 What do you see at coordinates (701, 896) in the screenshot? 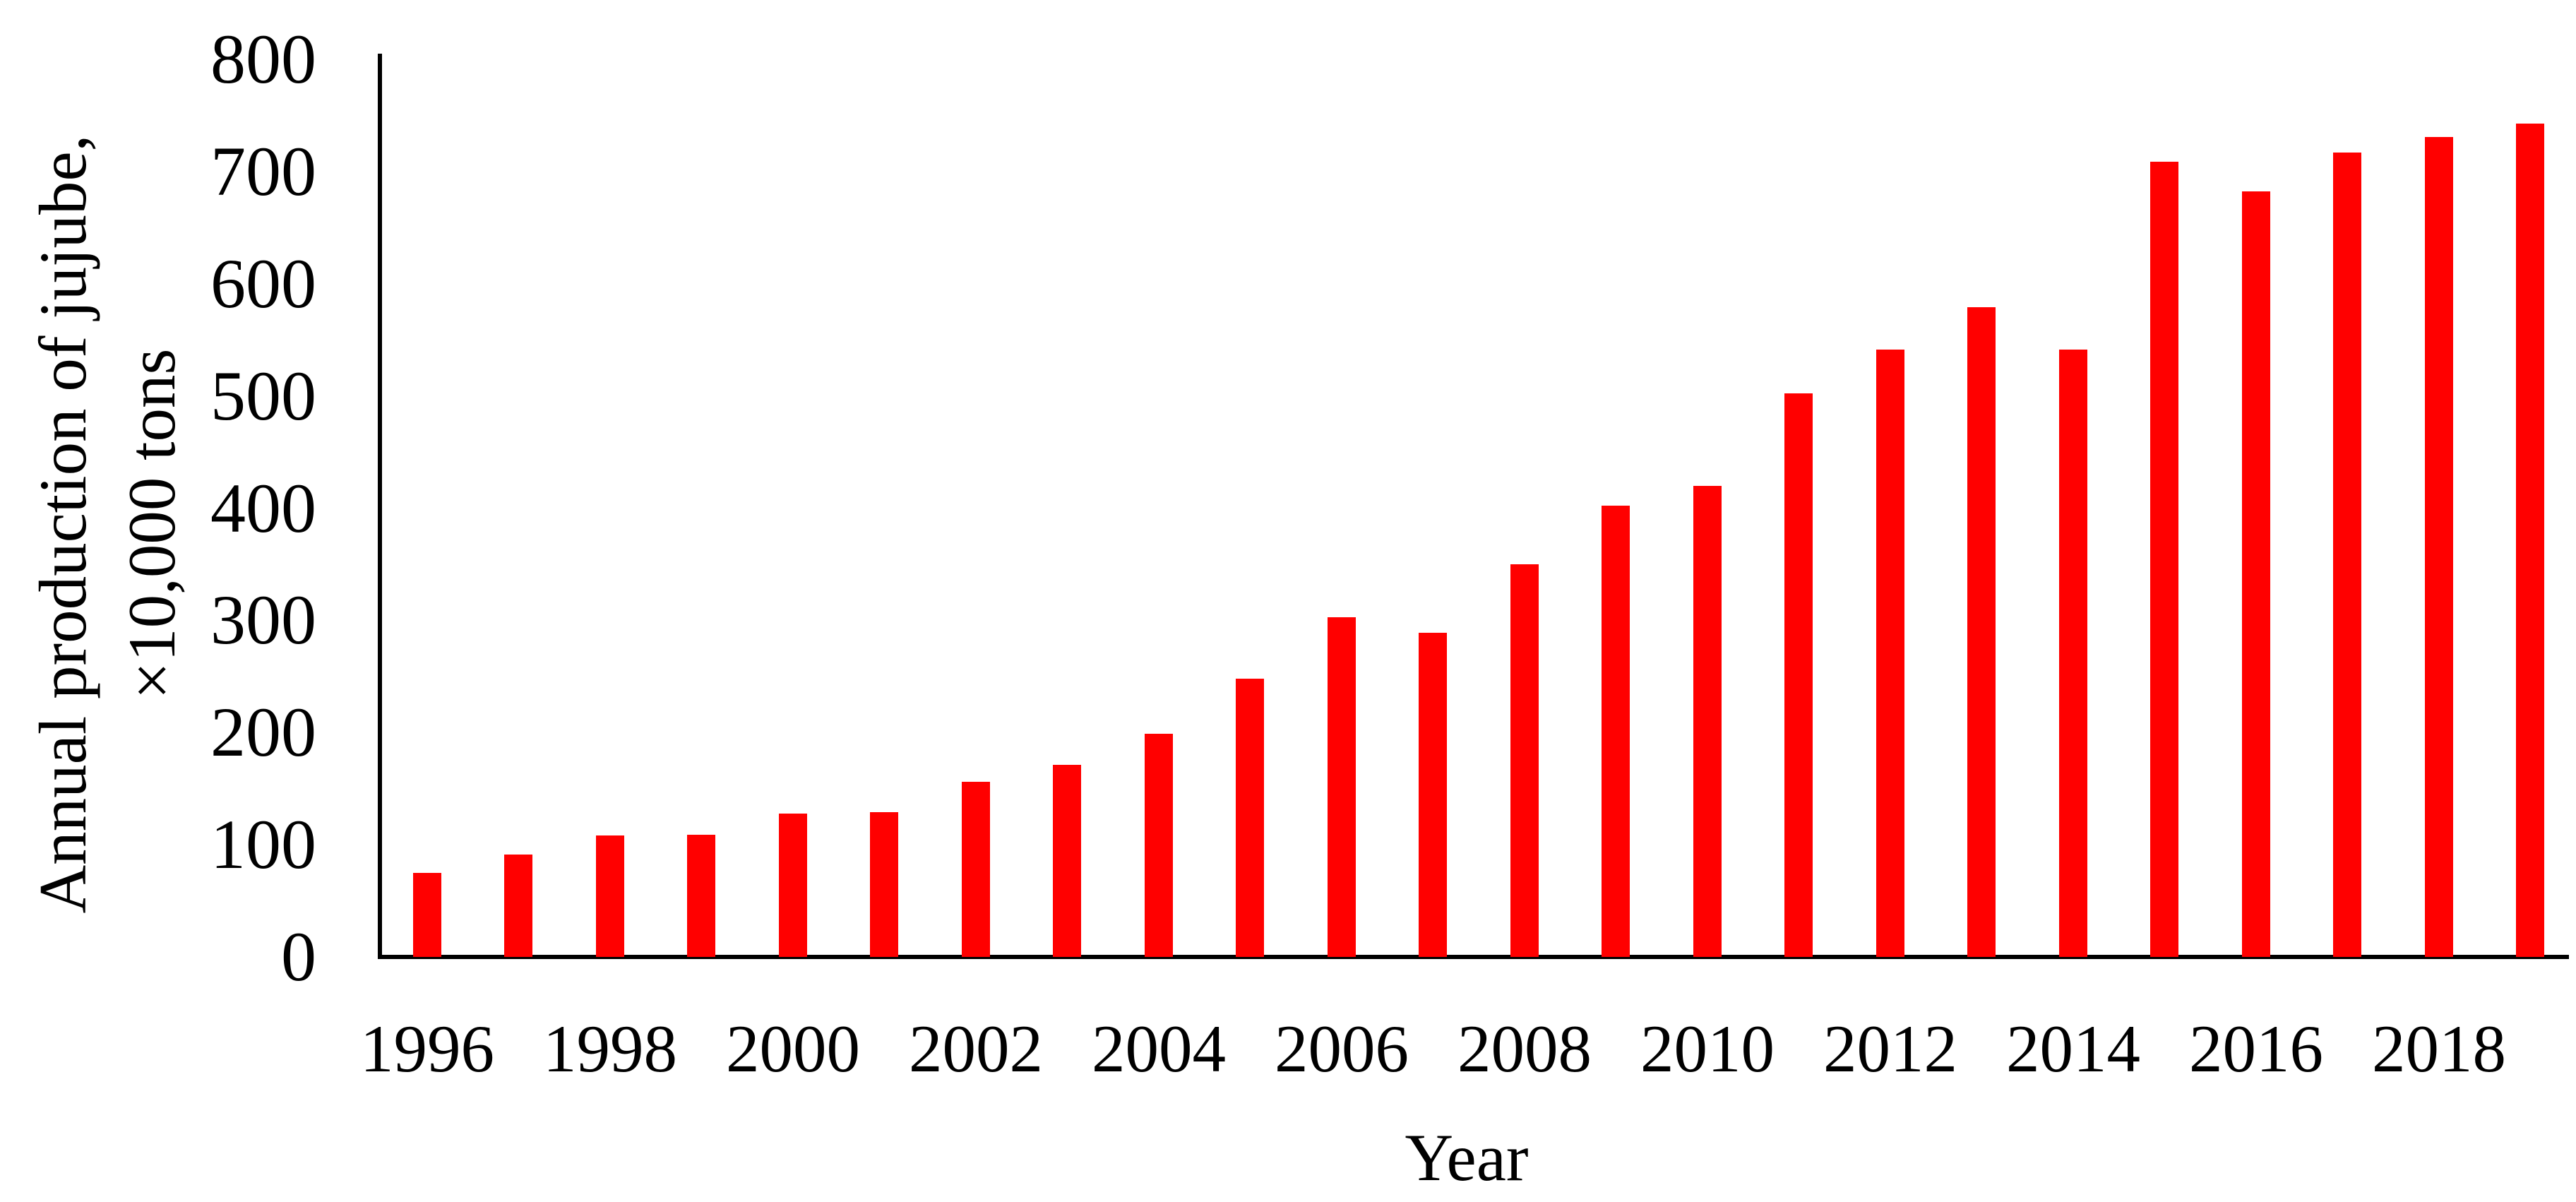
I see `bar-1999` at bounding box center [701, 896].